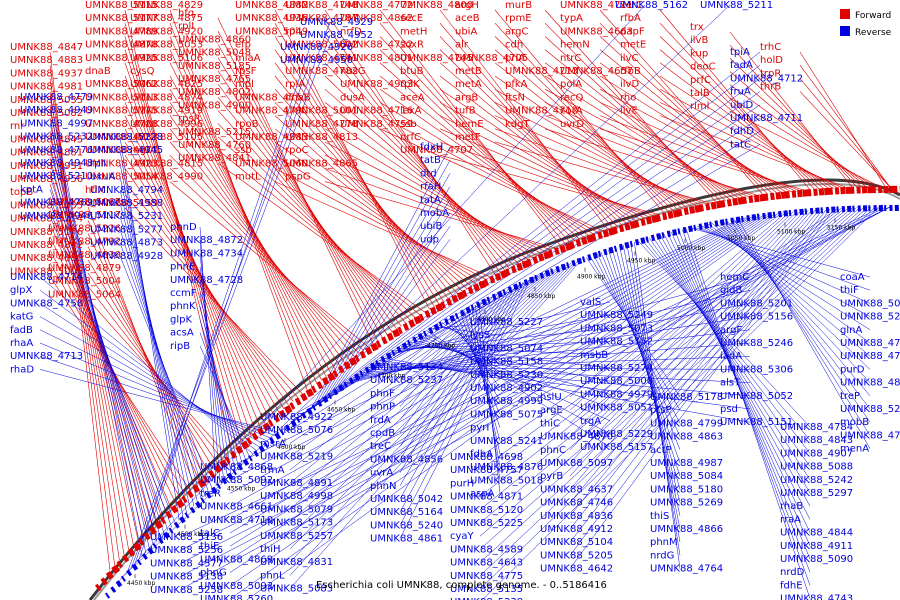  I want to click on forward-gene-label: talB, so click(700, 93).